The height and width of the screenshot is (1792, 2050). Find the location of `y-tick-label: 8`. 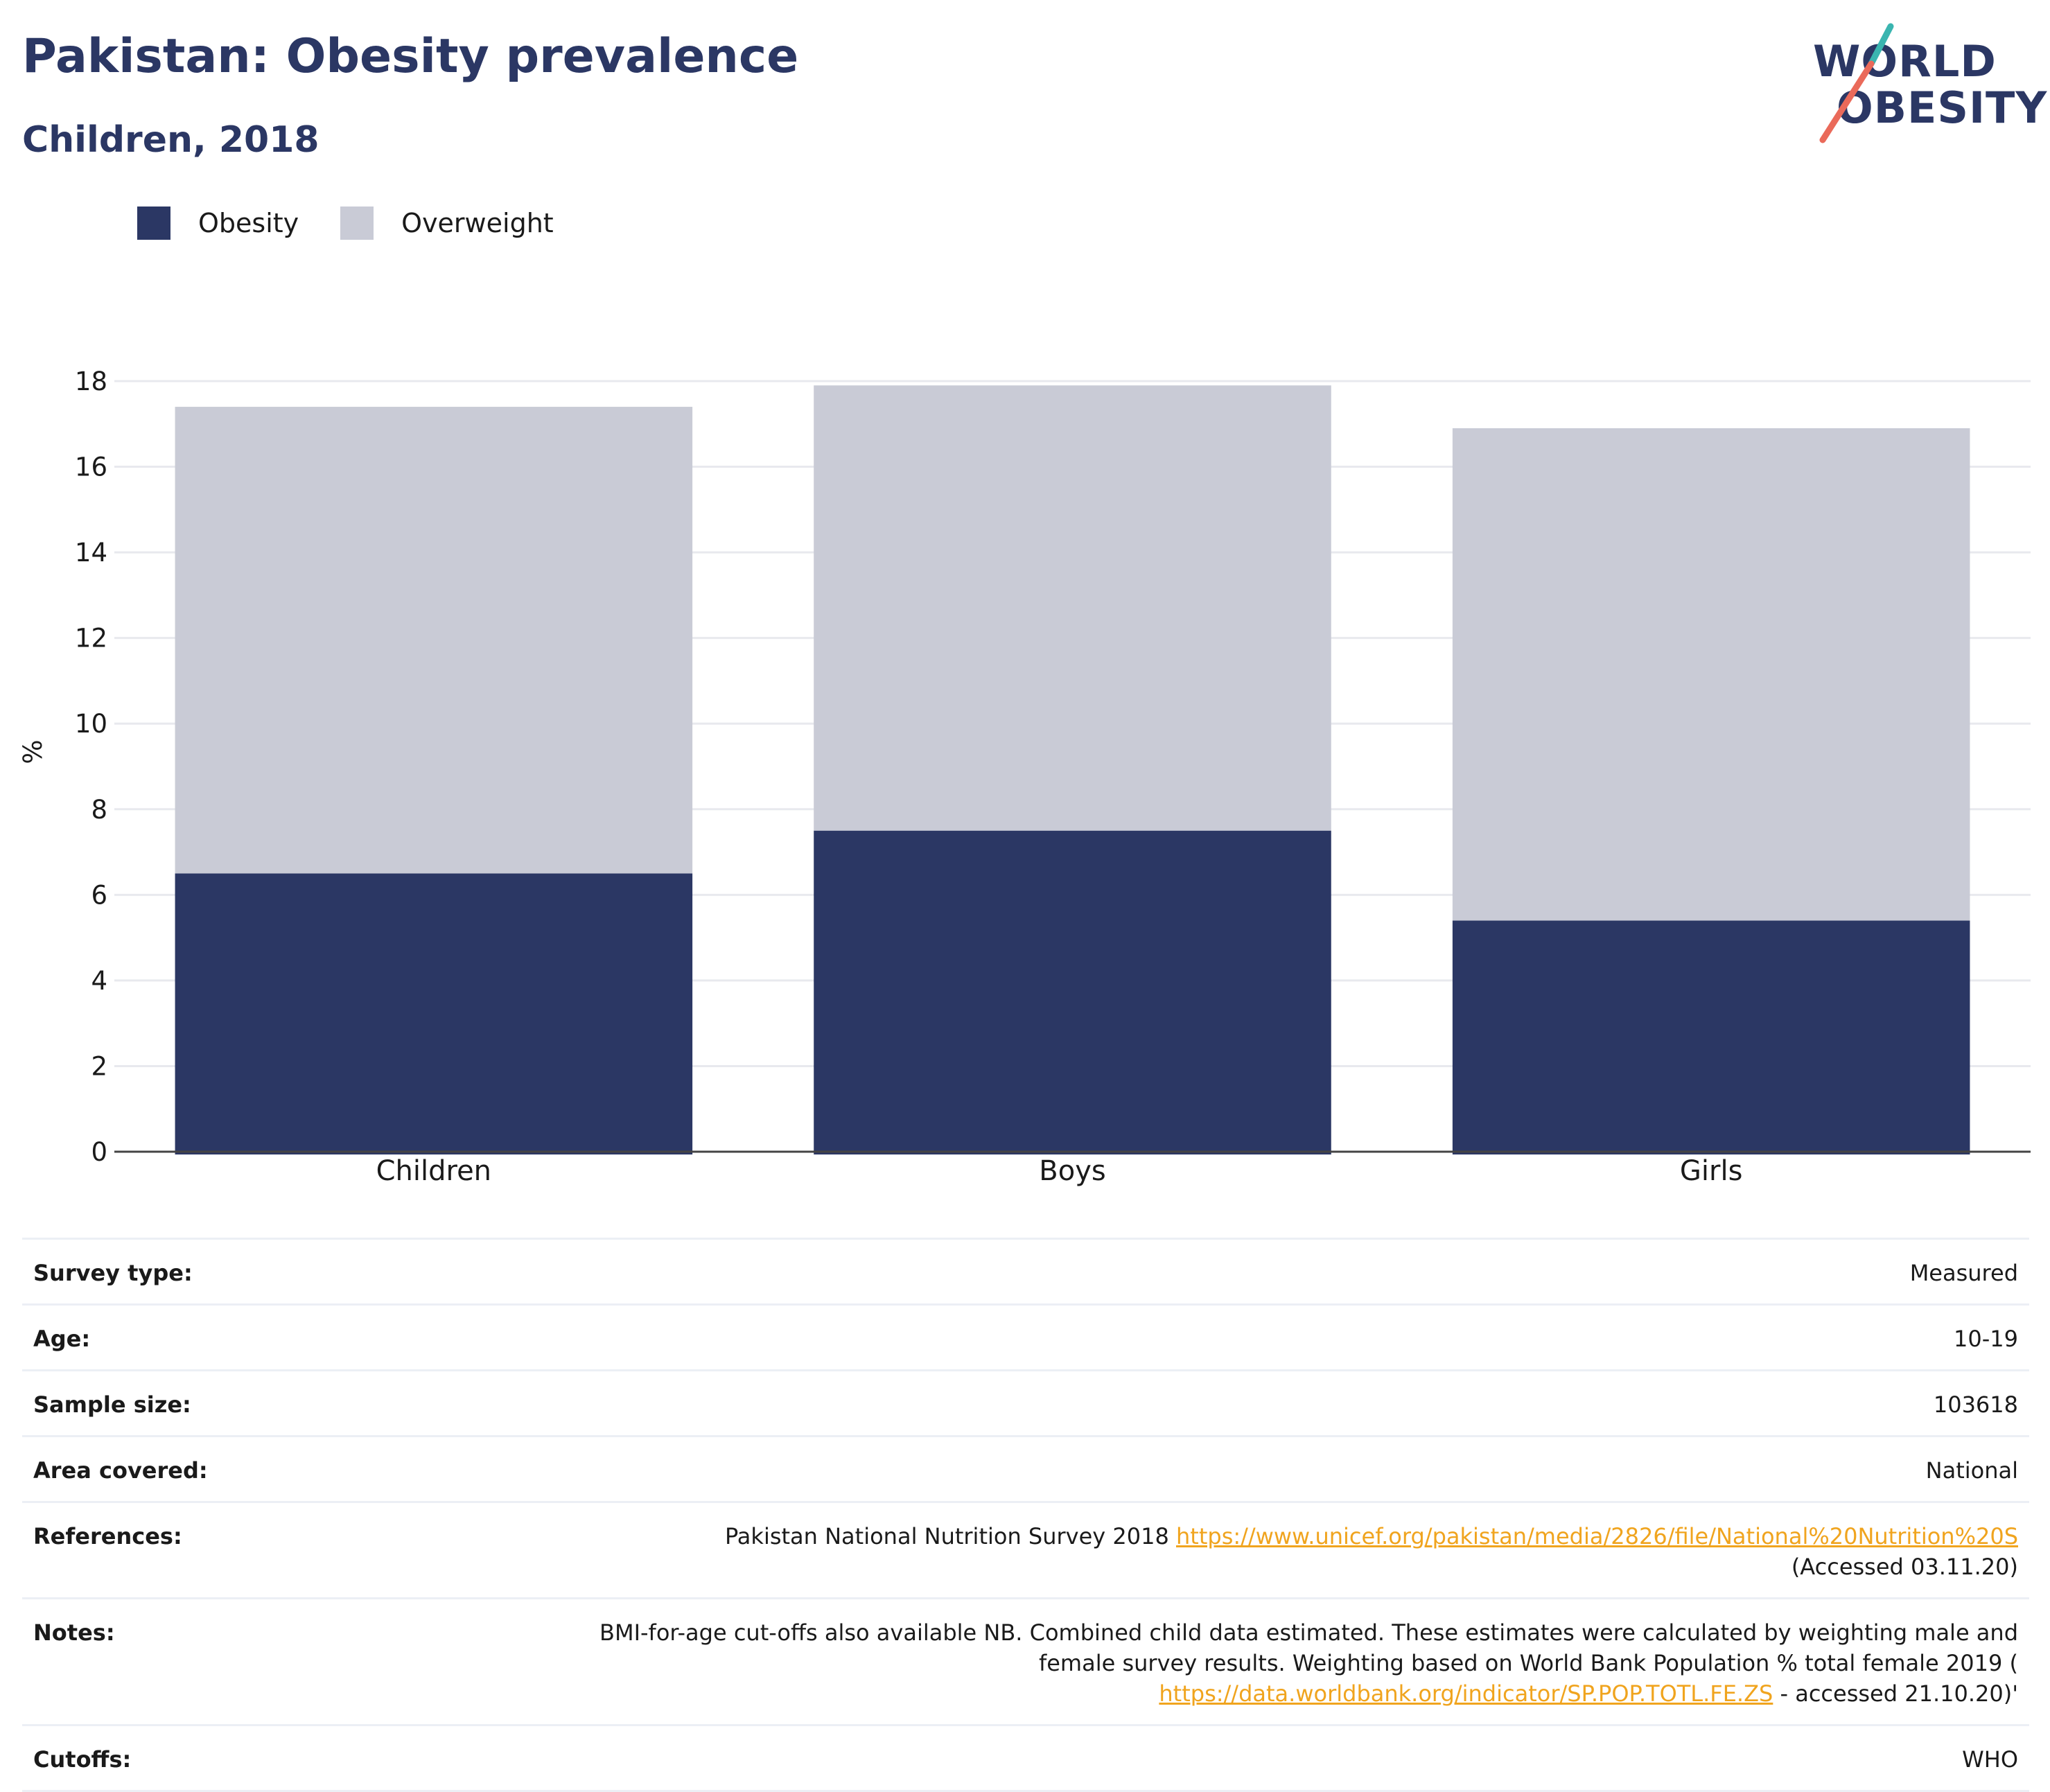

y-tick-label: 8 is located at coordinates (99, 810).